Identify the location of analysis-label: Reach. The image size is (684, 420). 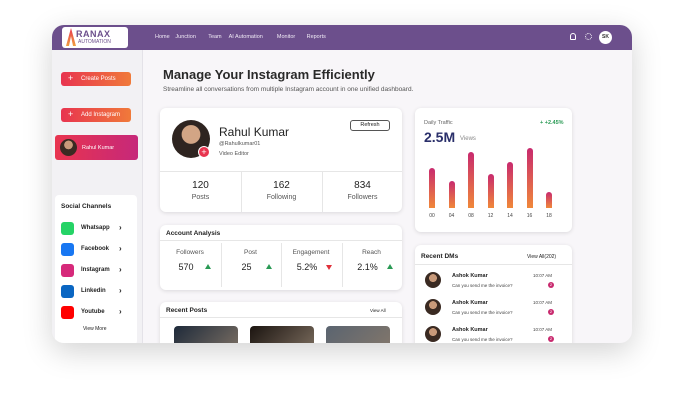
(371, 252).